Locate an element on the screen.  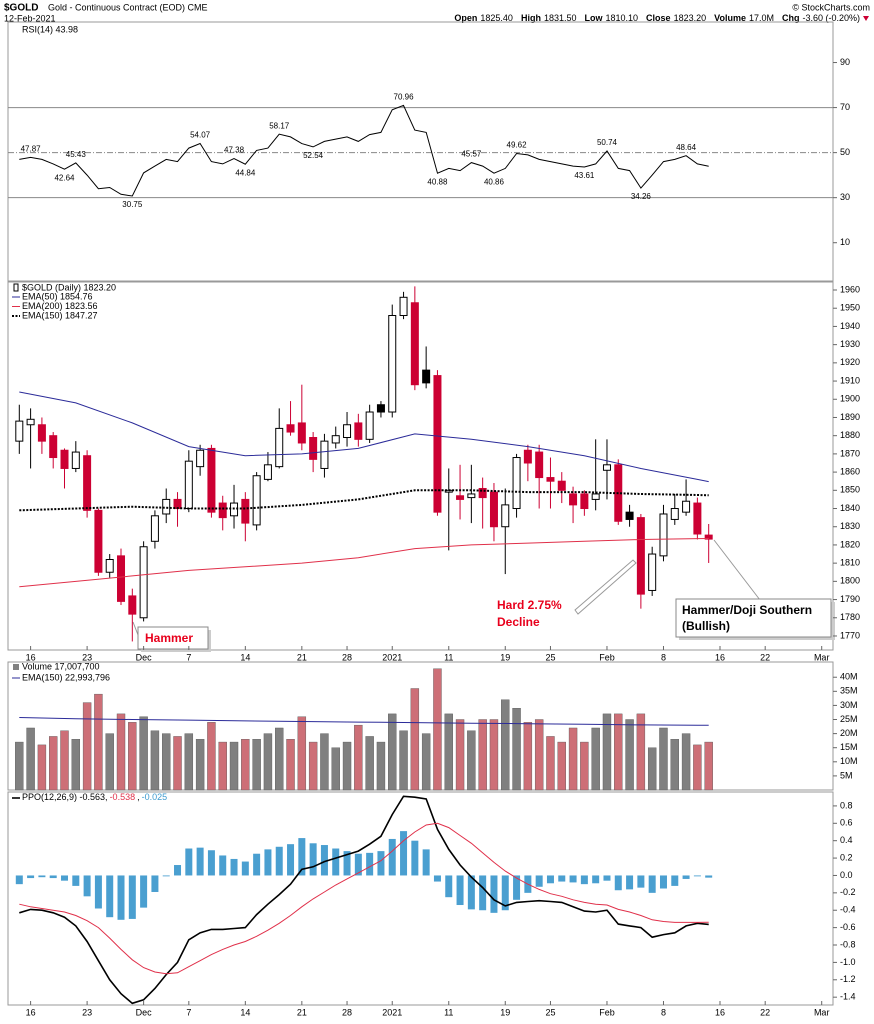
y-tick-label: 0.6 is located at coordinates (846, 823).